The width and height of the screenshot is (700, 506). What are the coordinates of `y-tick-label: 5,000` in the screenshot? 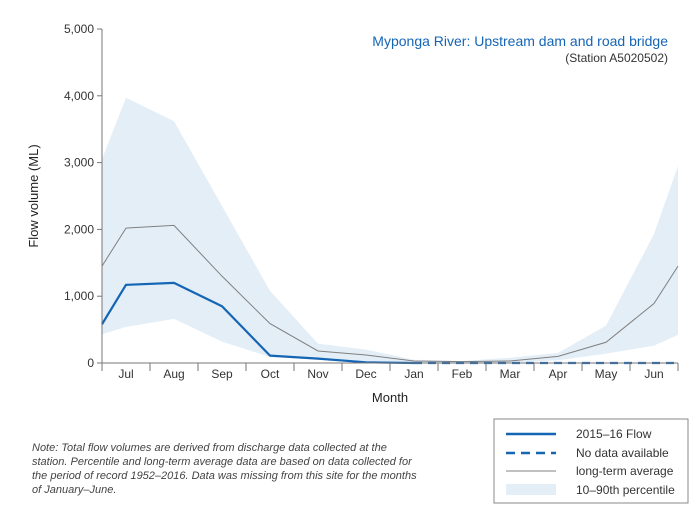 It's located at (79, 29).